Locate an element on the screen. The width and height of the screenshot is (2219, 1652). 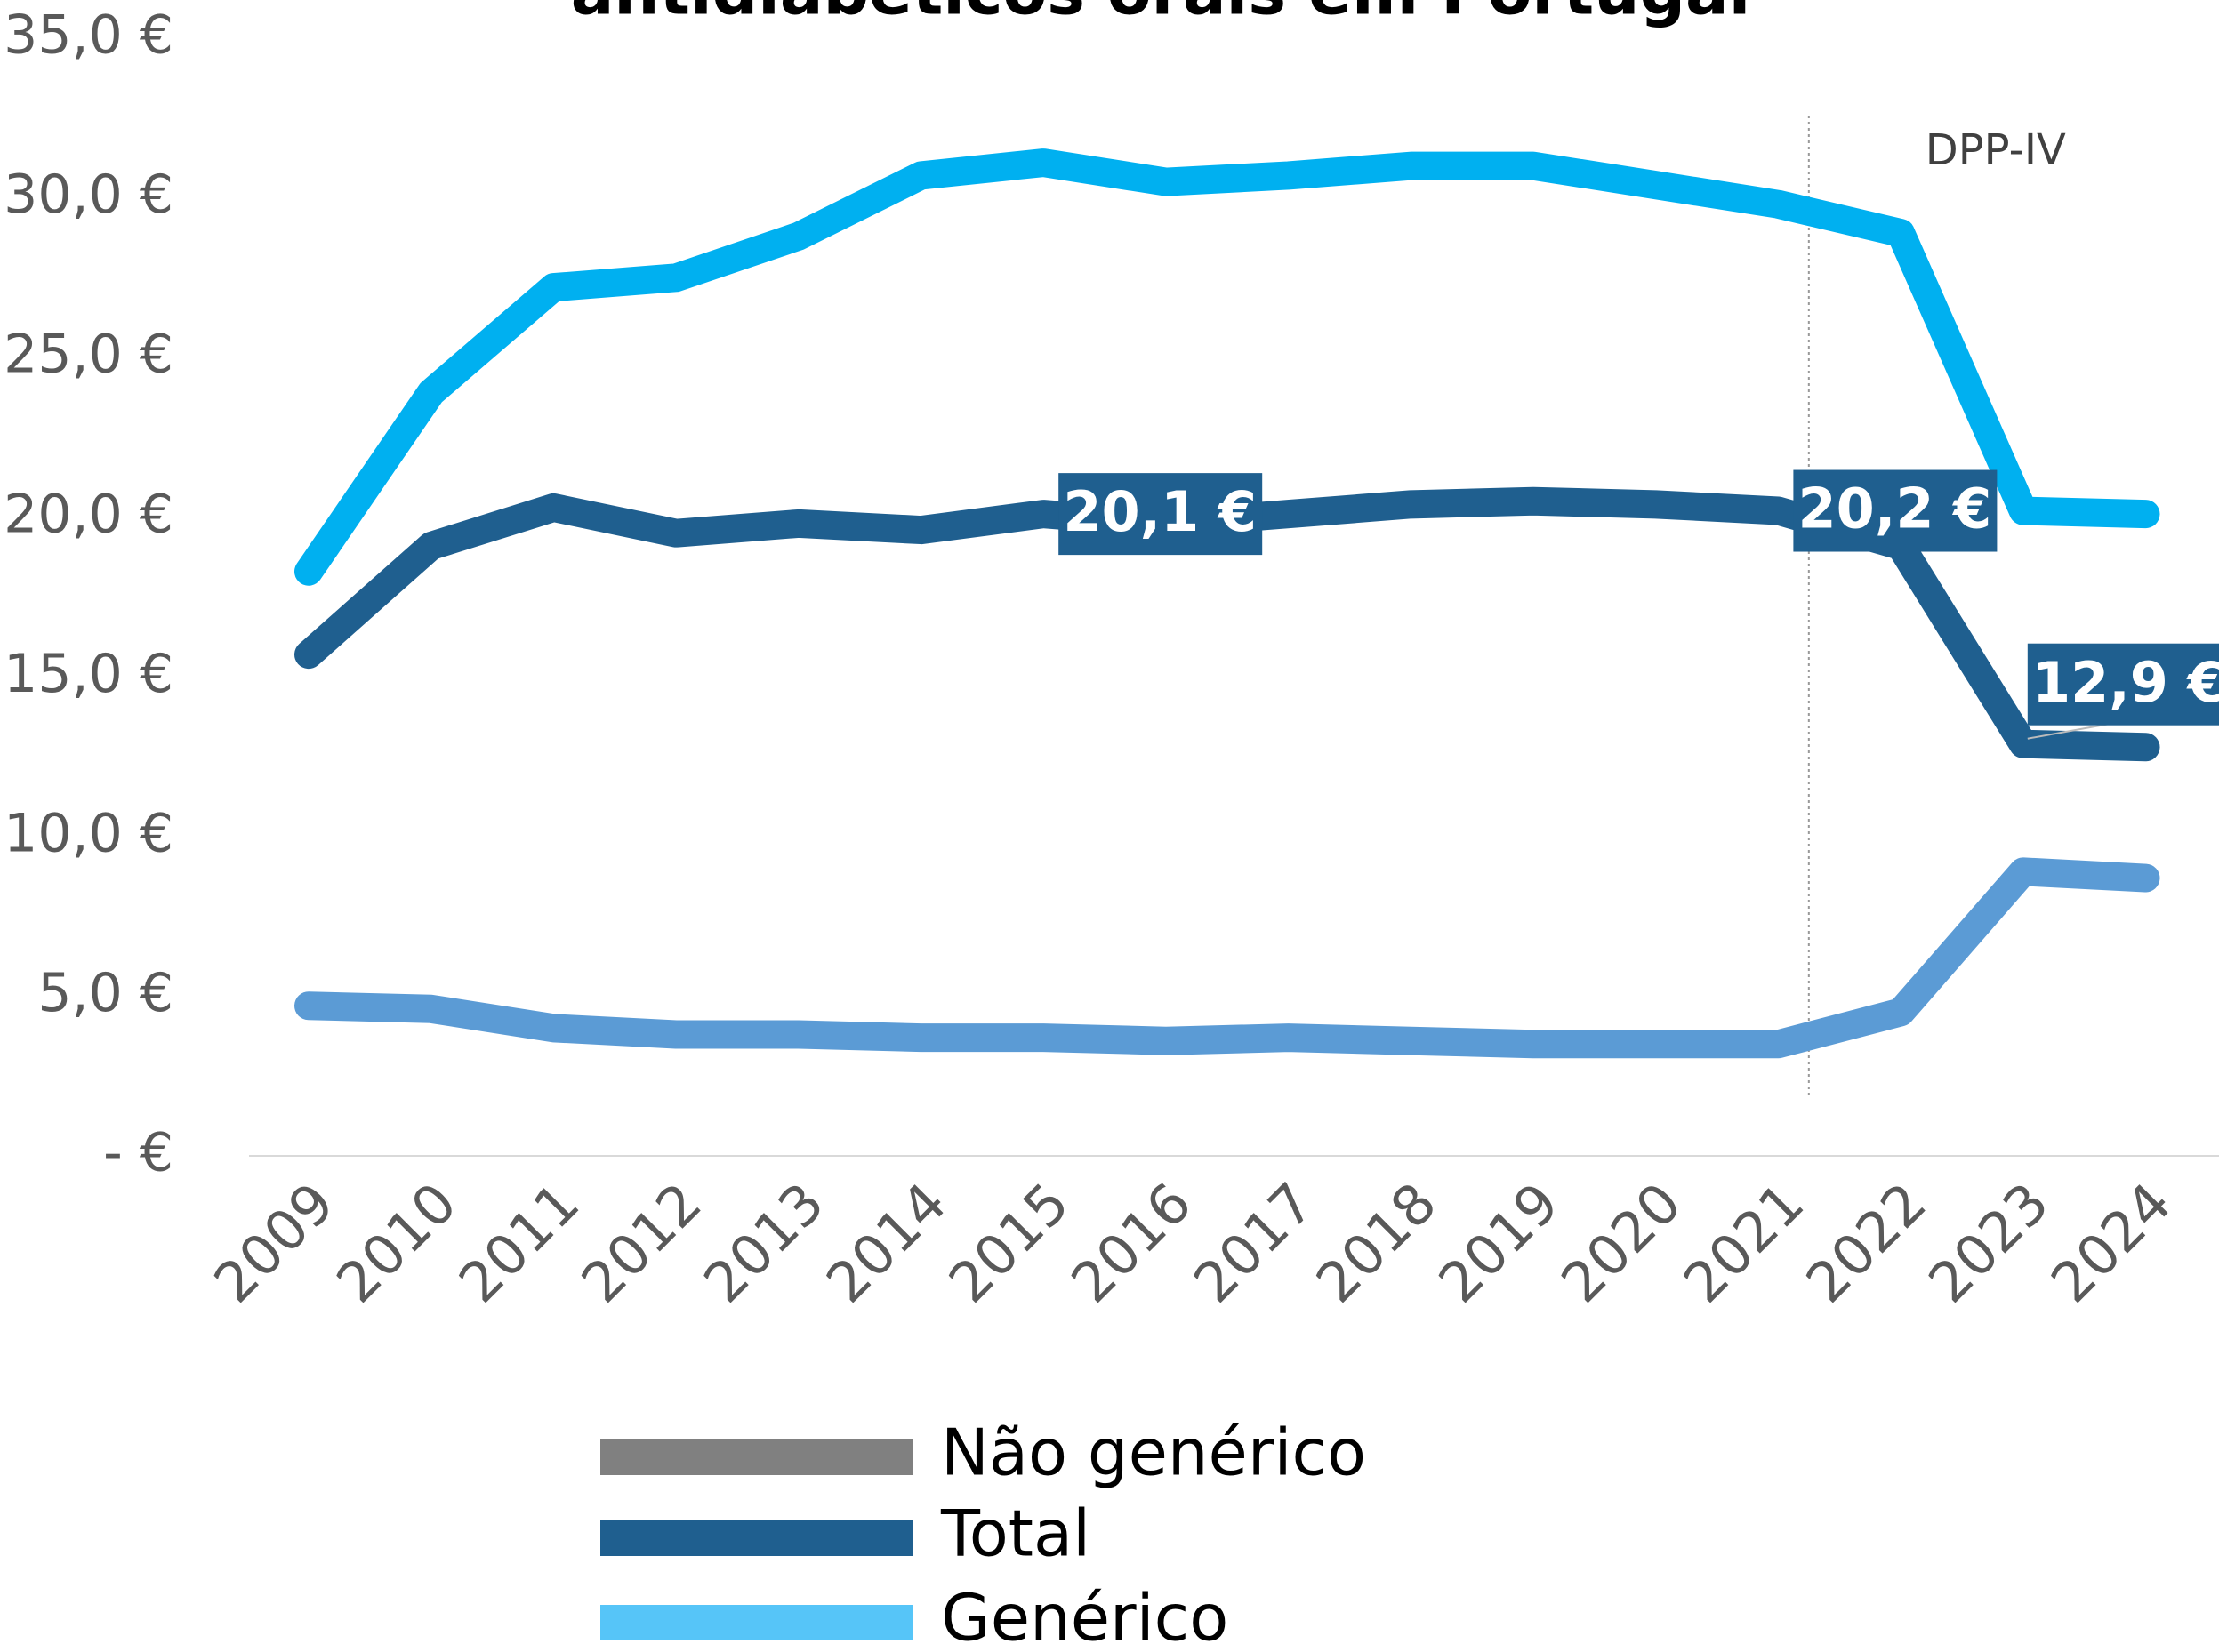
x-tick-label: 2019 is located at coordinates (1498, 1243).